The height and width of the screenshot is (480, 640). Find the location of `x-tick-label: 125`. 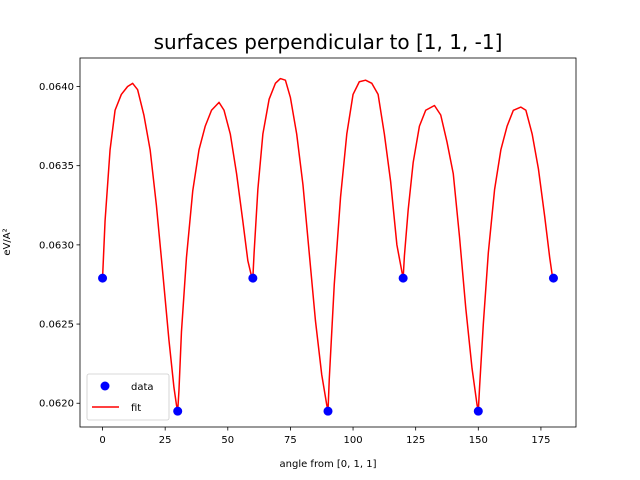

x-tick-label: 125 is located at coordinates (415, 440).